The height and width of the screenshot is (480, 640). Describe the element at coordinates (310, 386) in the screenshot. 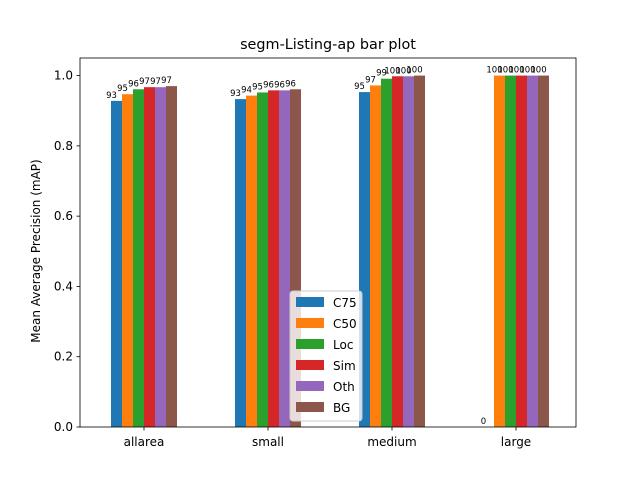

I see `legend-swatch-oth` at that location.